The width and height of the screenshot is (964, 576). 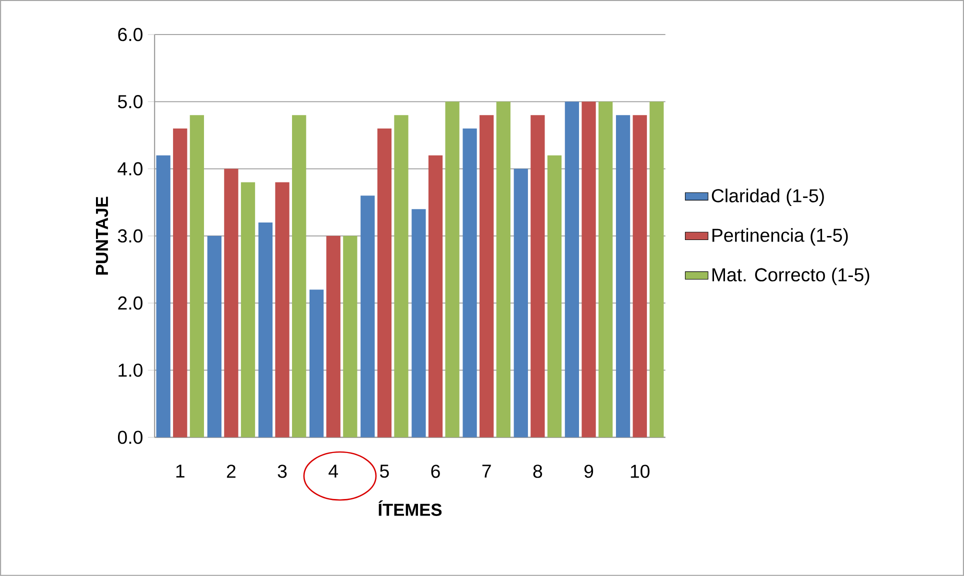 What do you see at coordinates (589, 471) in the screenshot?
I see `x-tick-label: 9` at bounding box center [589, 471].